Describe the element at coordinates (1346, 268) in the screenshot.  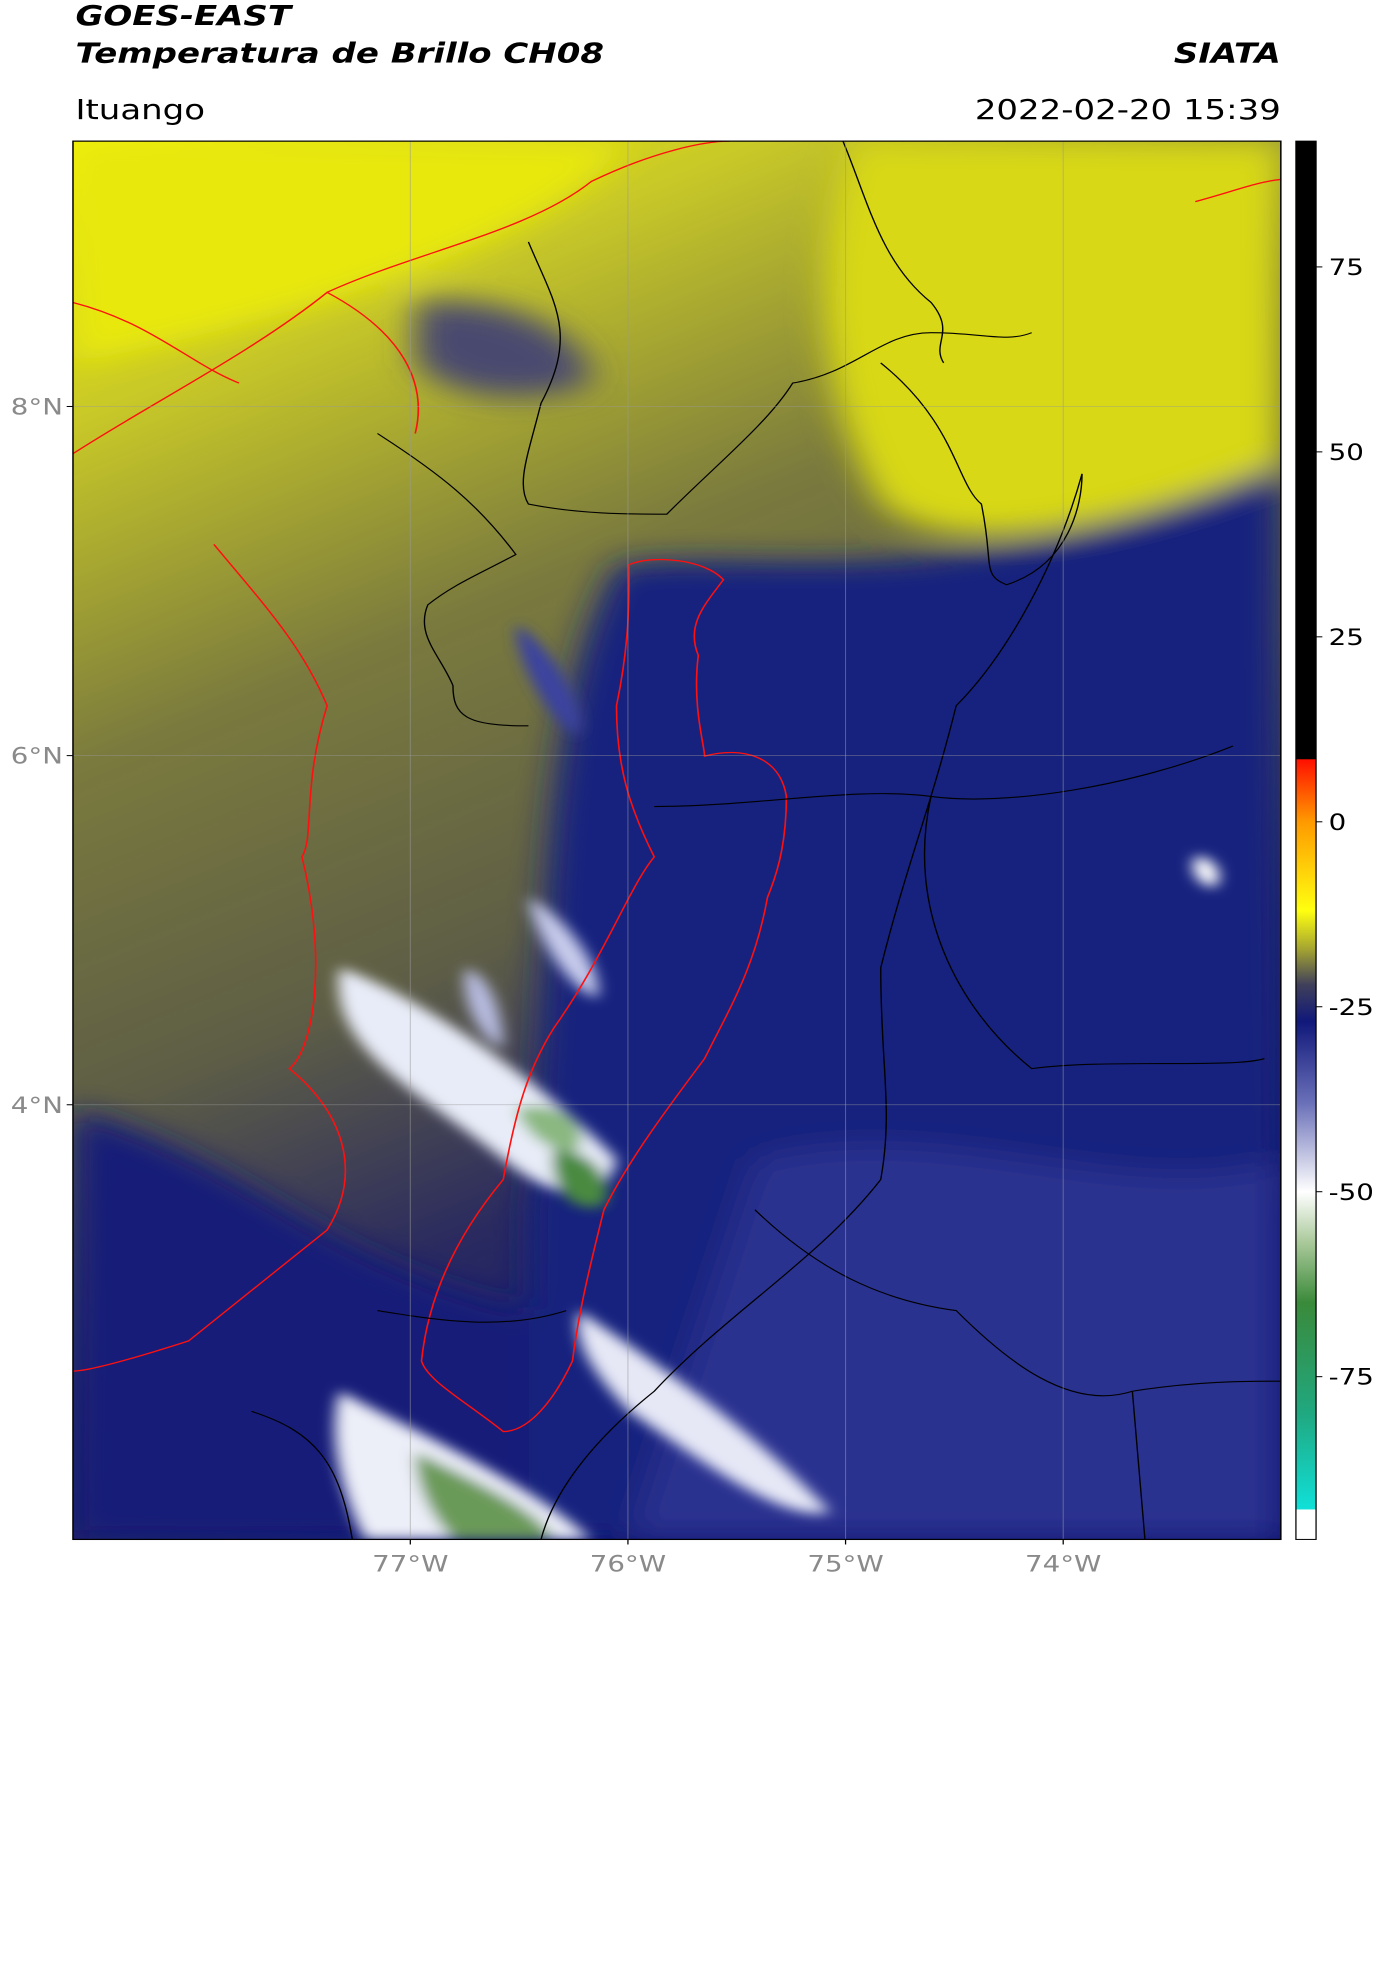
I see `colorbar-tick-label: 75` at that location.